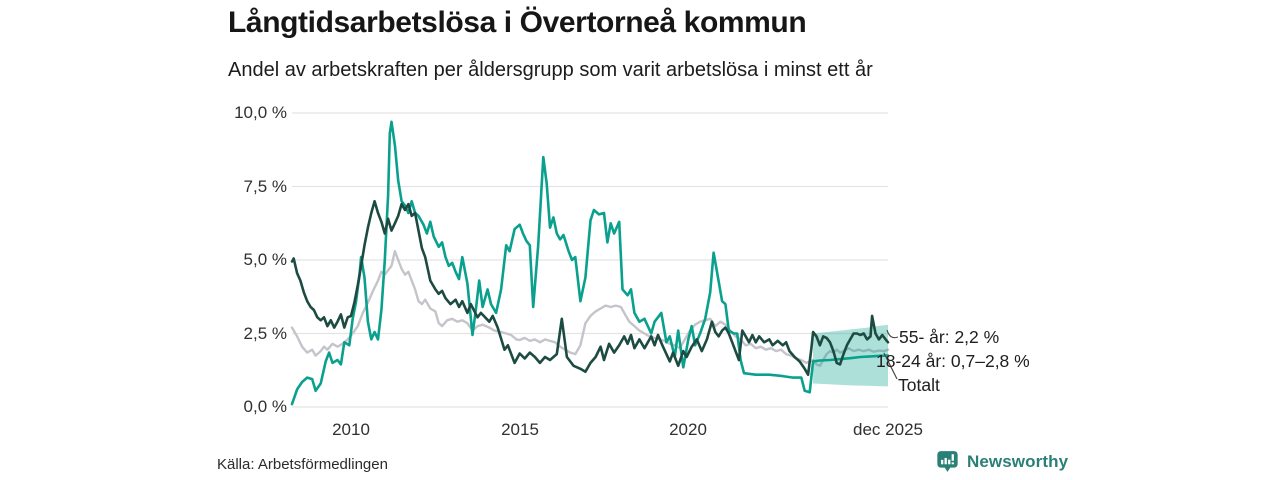  Describe the element at coordinates (919, 385) in the screenshot. I see `annotation-totalt: Totalt` at that location.